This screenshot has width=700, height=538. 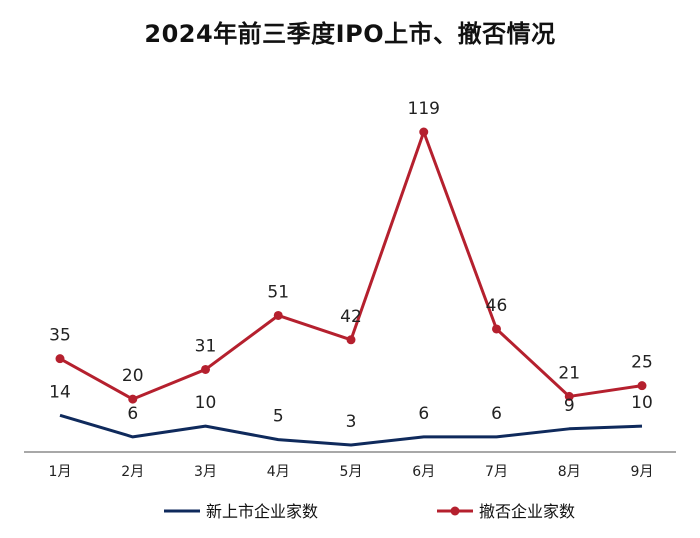 I want to click on data-label-withdrawals: 21, so click(x=569, y=373).